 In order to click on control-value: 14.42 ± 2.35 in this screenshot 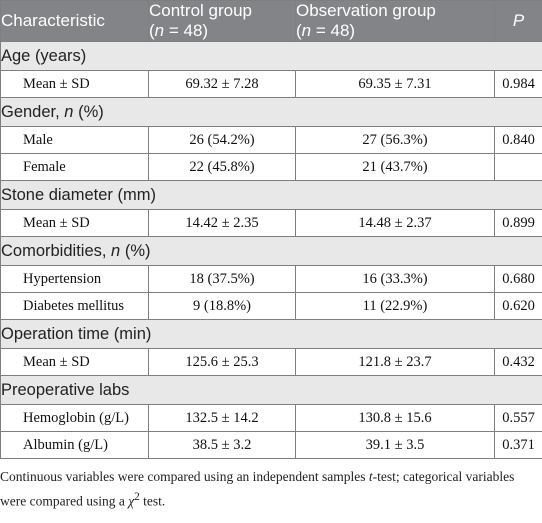, I will do `click(222, 223)`.